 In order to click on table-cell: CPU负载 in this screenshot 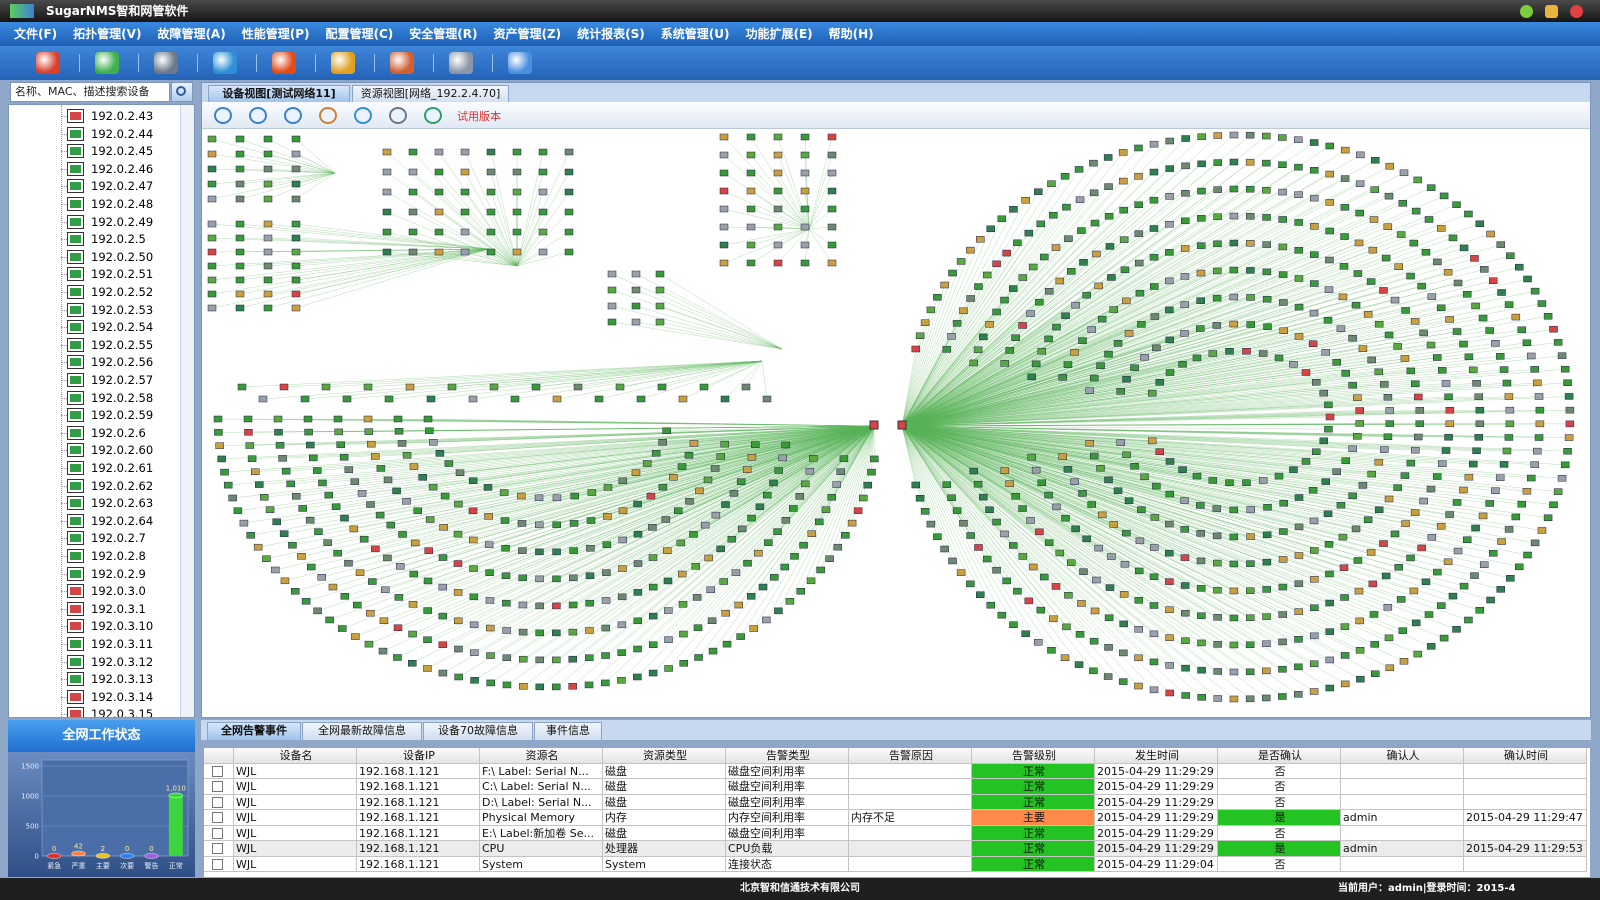, I will do `click(787, 849)`.